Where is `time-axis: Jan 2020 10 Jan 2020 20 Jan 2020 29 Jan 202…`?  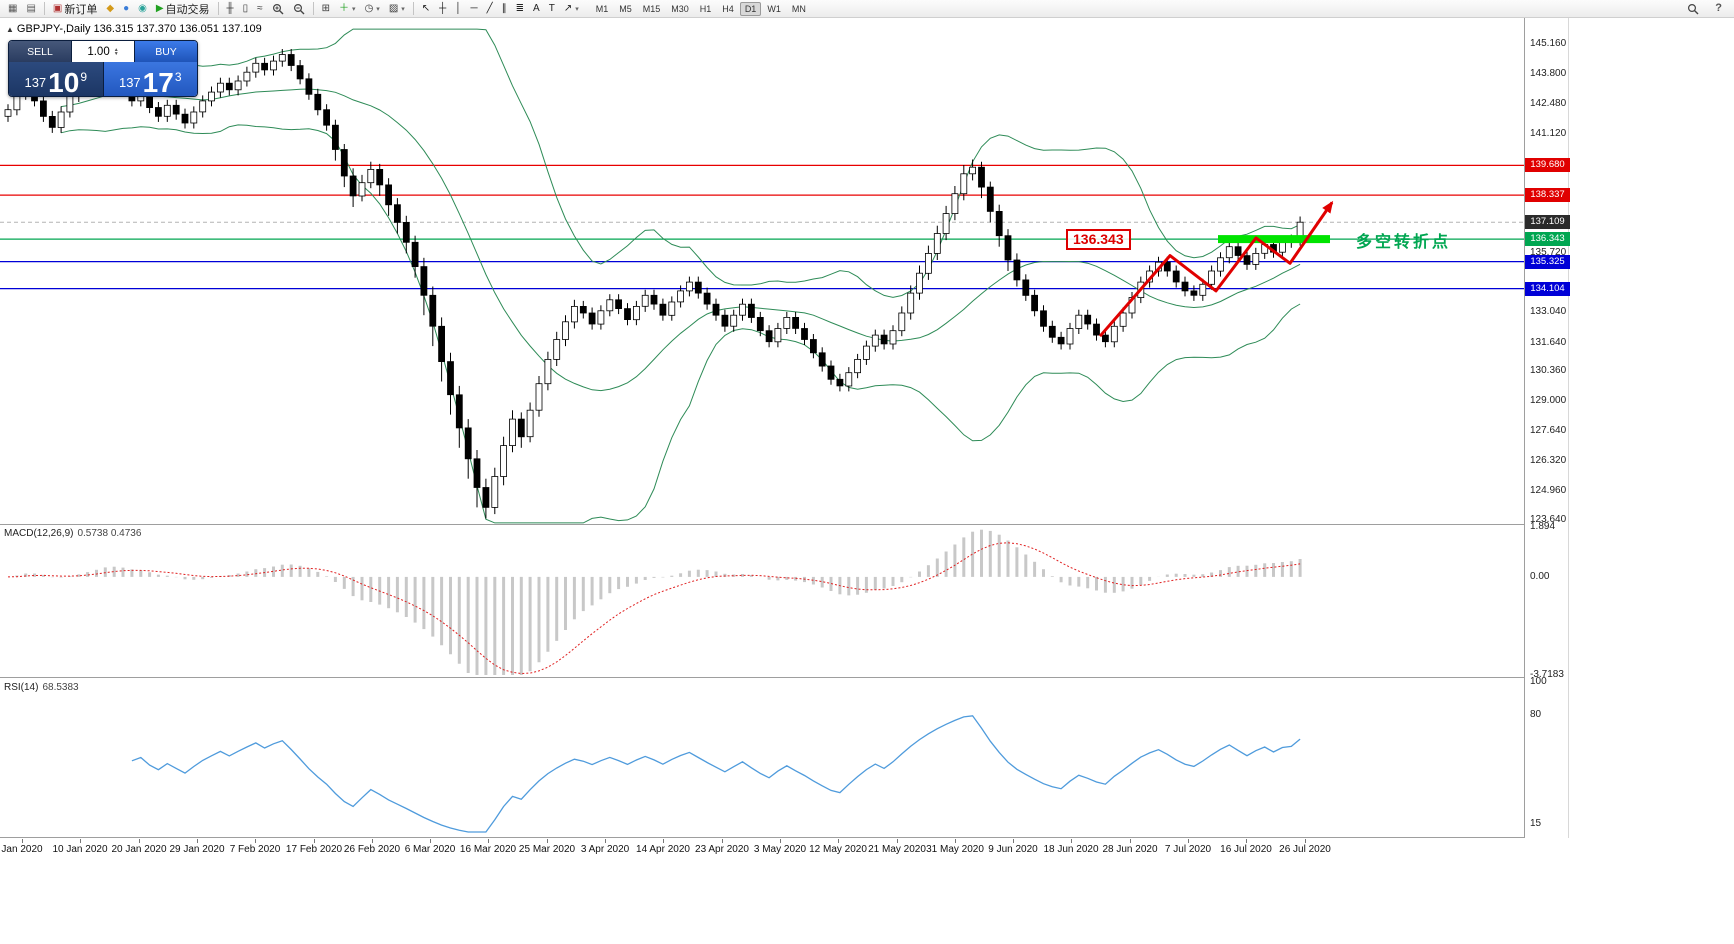
time-axis: Jan 2020 10 Jan 2020 20 Jan 2020 29 Jan 202… is located at coordinates (784, 847).